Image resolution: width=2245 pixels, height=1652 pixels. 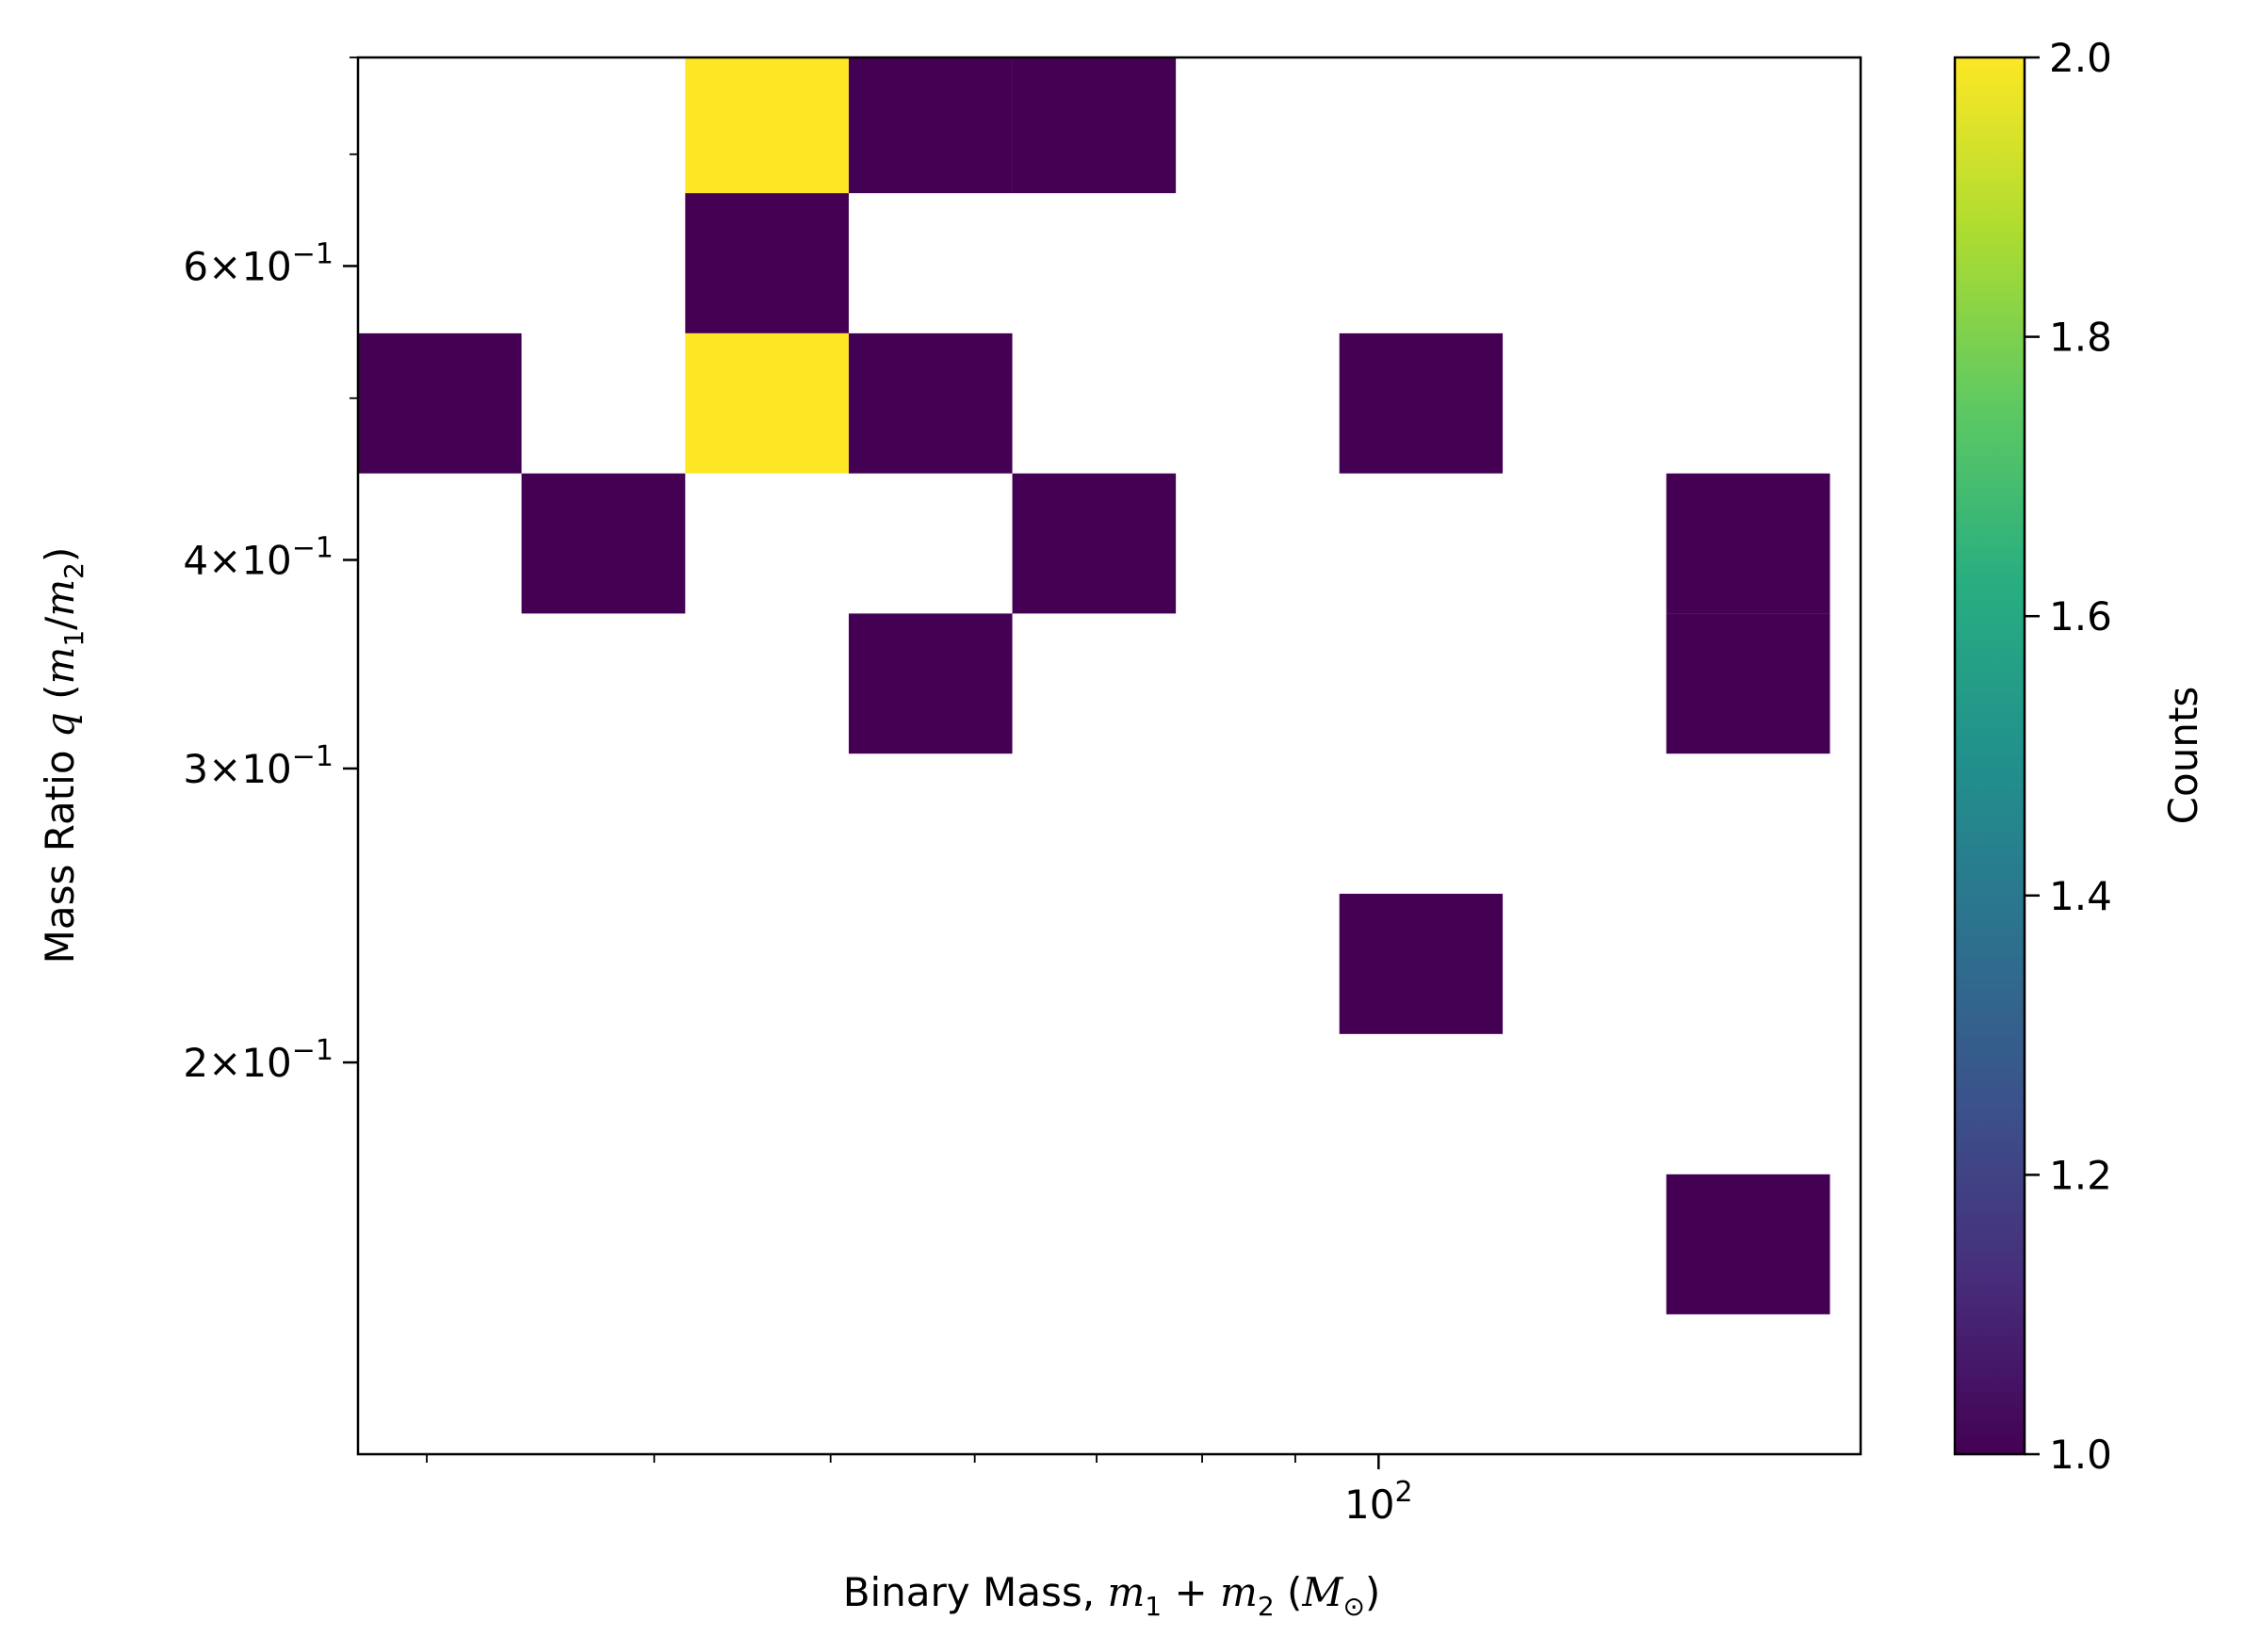 I want to click on x-axis-ticks: 102, so click(x=919, y=1491).